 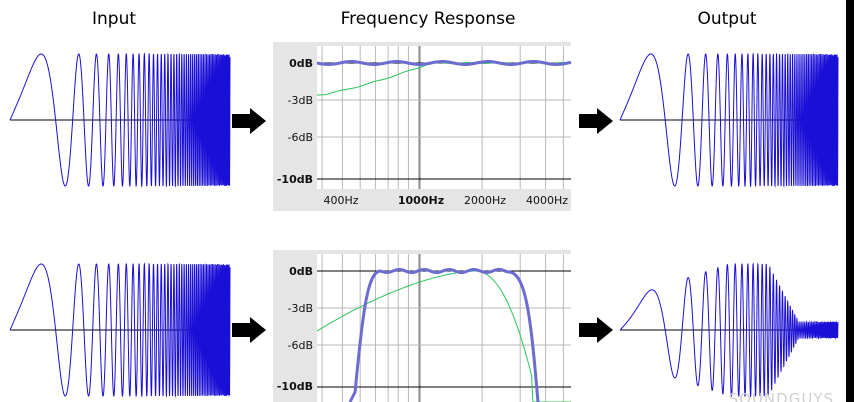 I want to click on input-header: Input, so click(x=114, y=19).